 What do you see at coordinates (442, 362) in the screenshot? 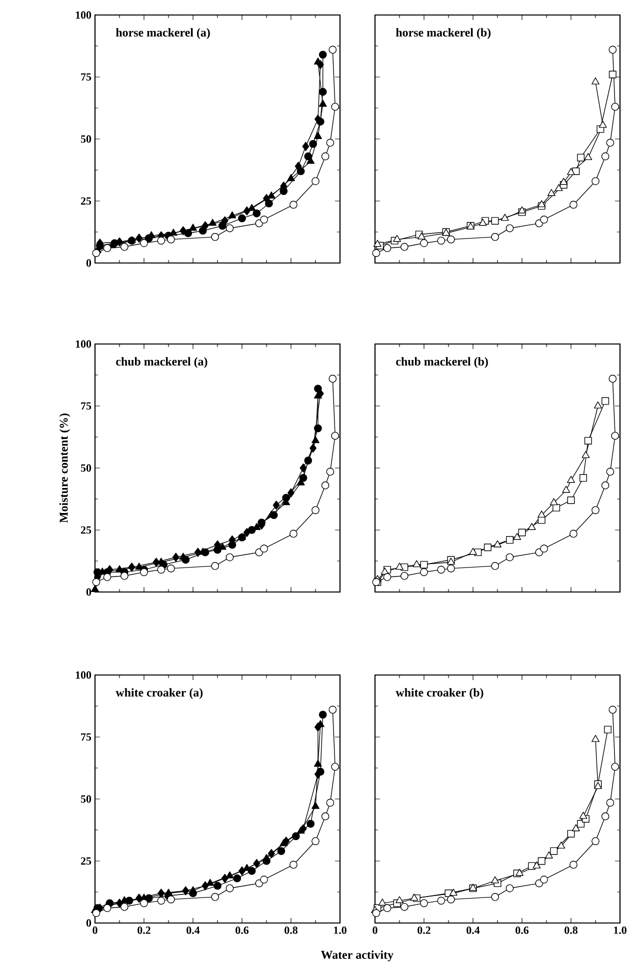
I see `text: chub mackerel (b)` at bounding box center [442, 362].